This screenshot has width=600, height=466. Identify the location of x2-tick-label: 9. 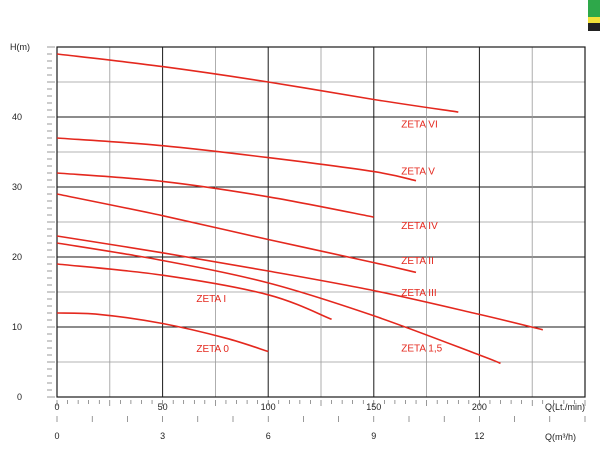
(373, 436).